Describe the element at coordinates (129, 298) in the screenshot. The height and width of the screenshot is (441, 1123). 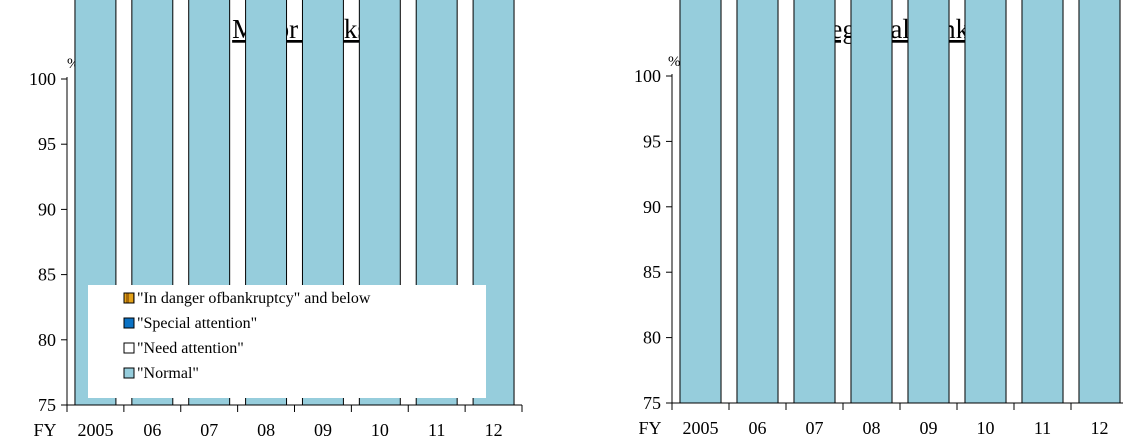
I see `legend-swatch-danger` at that location.